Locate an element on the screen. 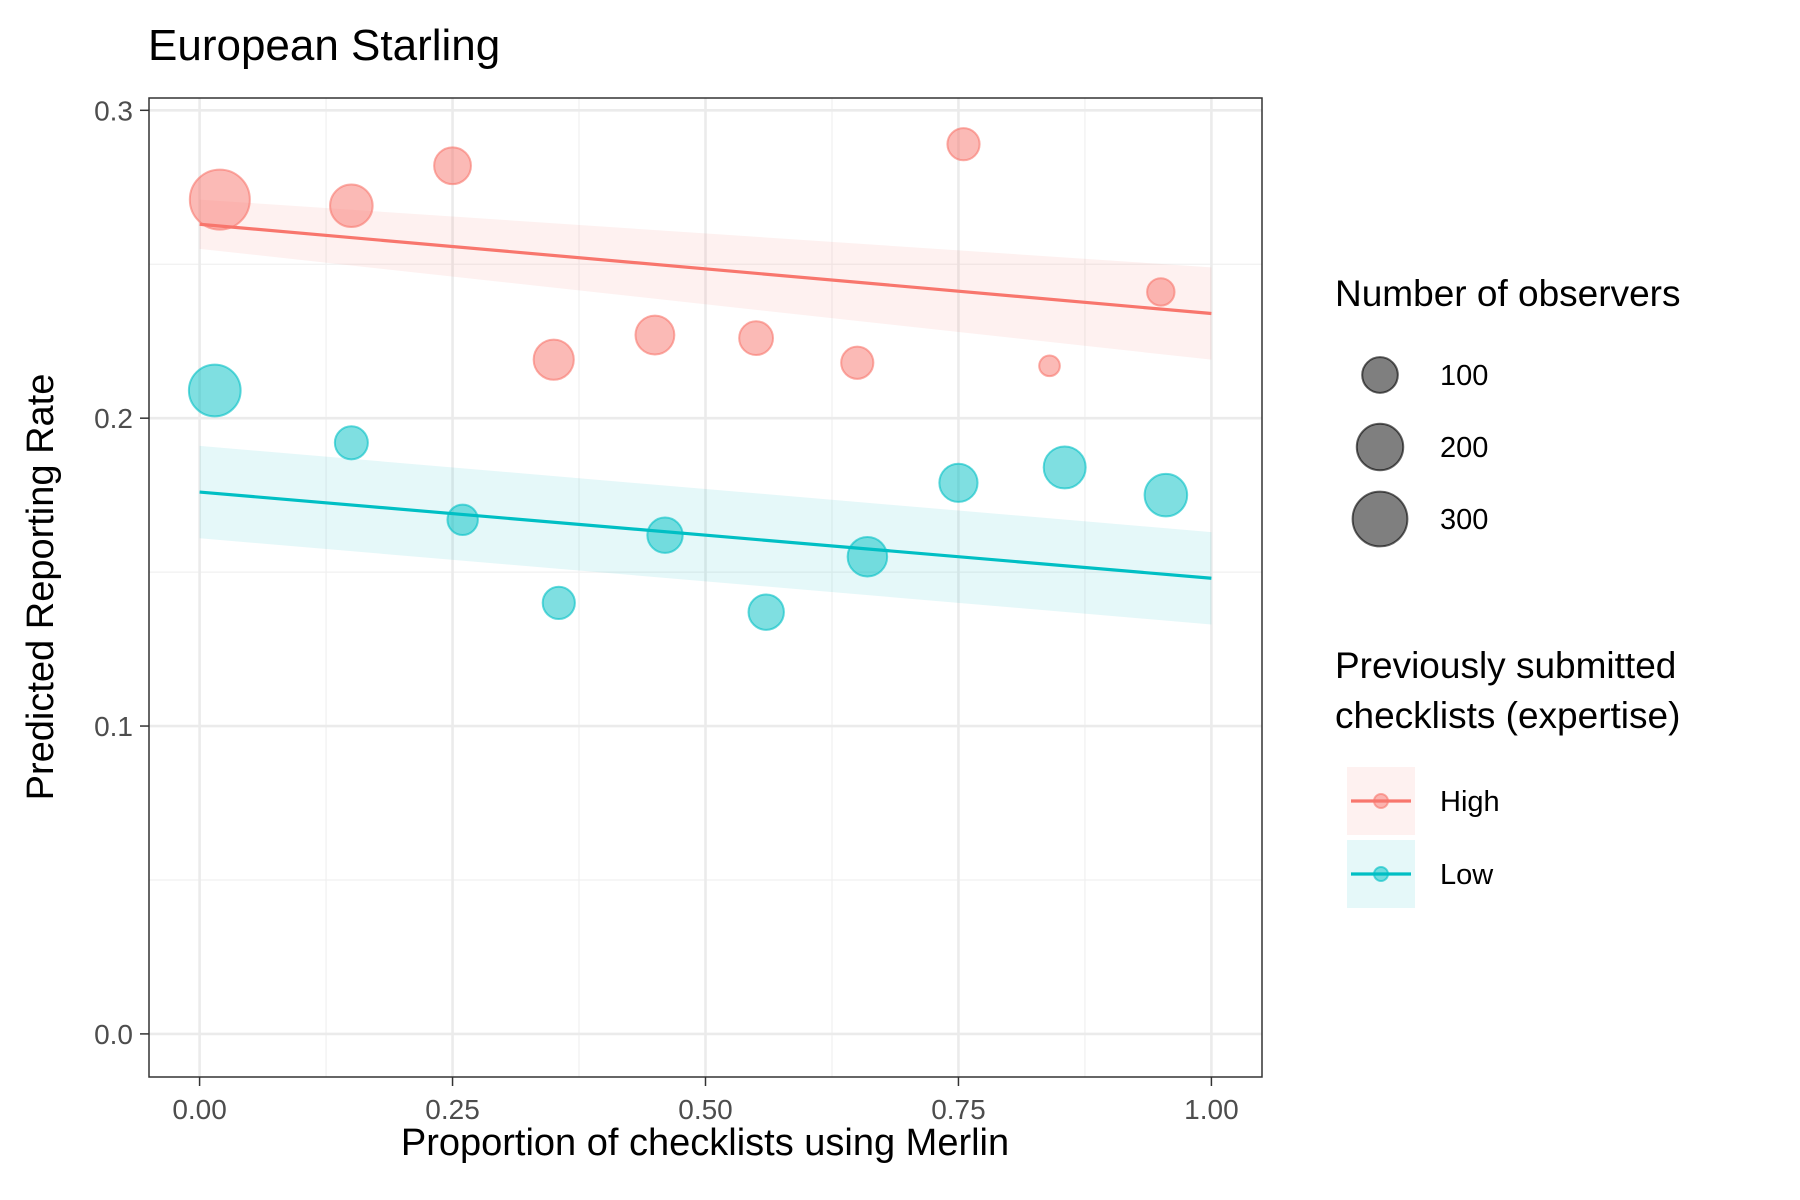 The image size is (1800, 1200). y-tick-label: 0.3 is located at coordinates (113, 110).